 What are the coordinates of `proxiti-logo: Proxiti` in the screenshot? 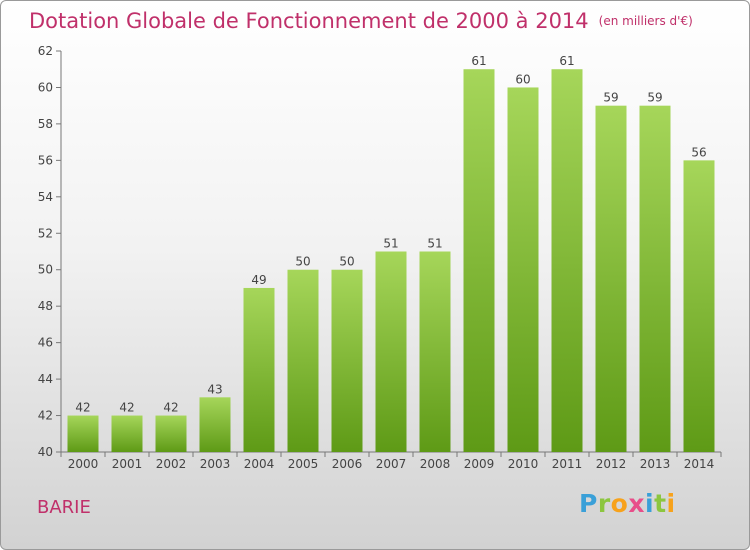 It's located at (627, 503).